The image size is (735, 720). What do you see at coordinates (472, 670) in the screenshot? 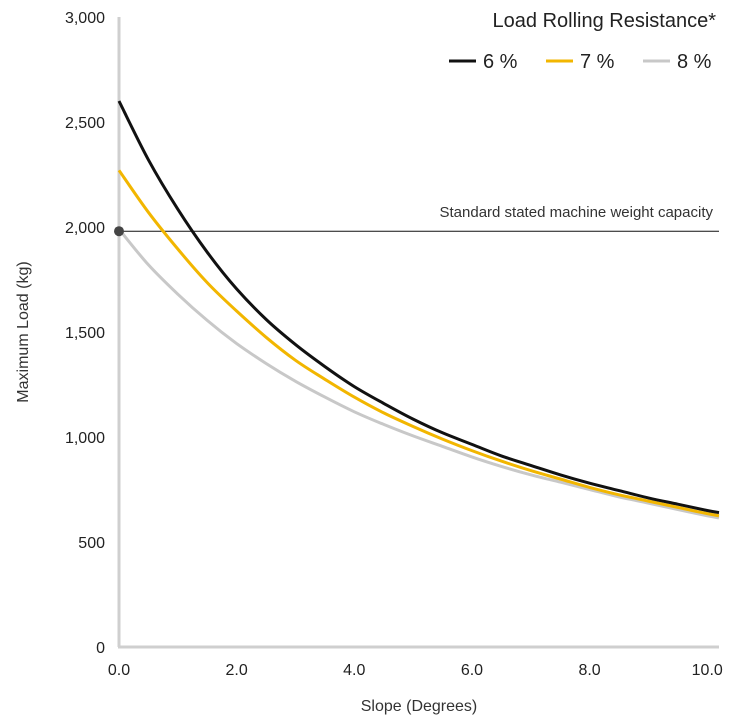
I see `x-tick-label: 6.0` at bounding box center [472, 670].